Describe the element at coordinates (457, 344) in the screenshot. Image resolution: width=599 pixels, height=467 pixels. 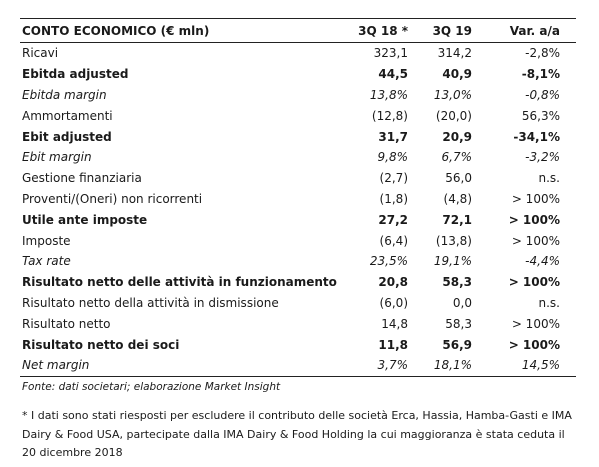
I see `value-3q19: 56,9` at that location.